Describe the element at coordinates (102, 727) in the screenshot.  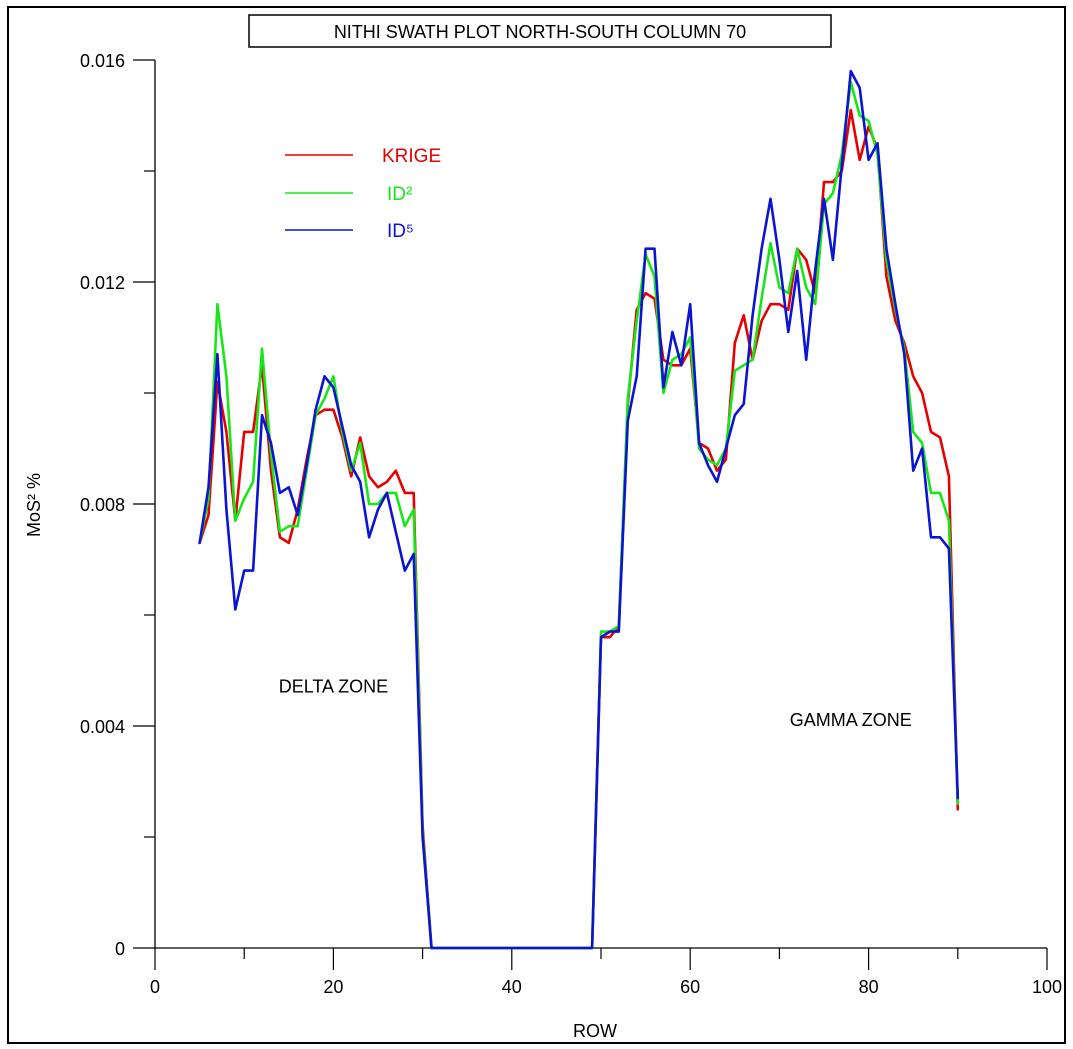
I see `y-tick-label: 0.004` at that location.